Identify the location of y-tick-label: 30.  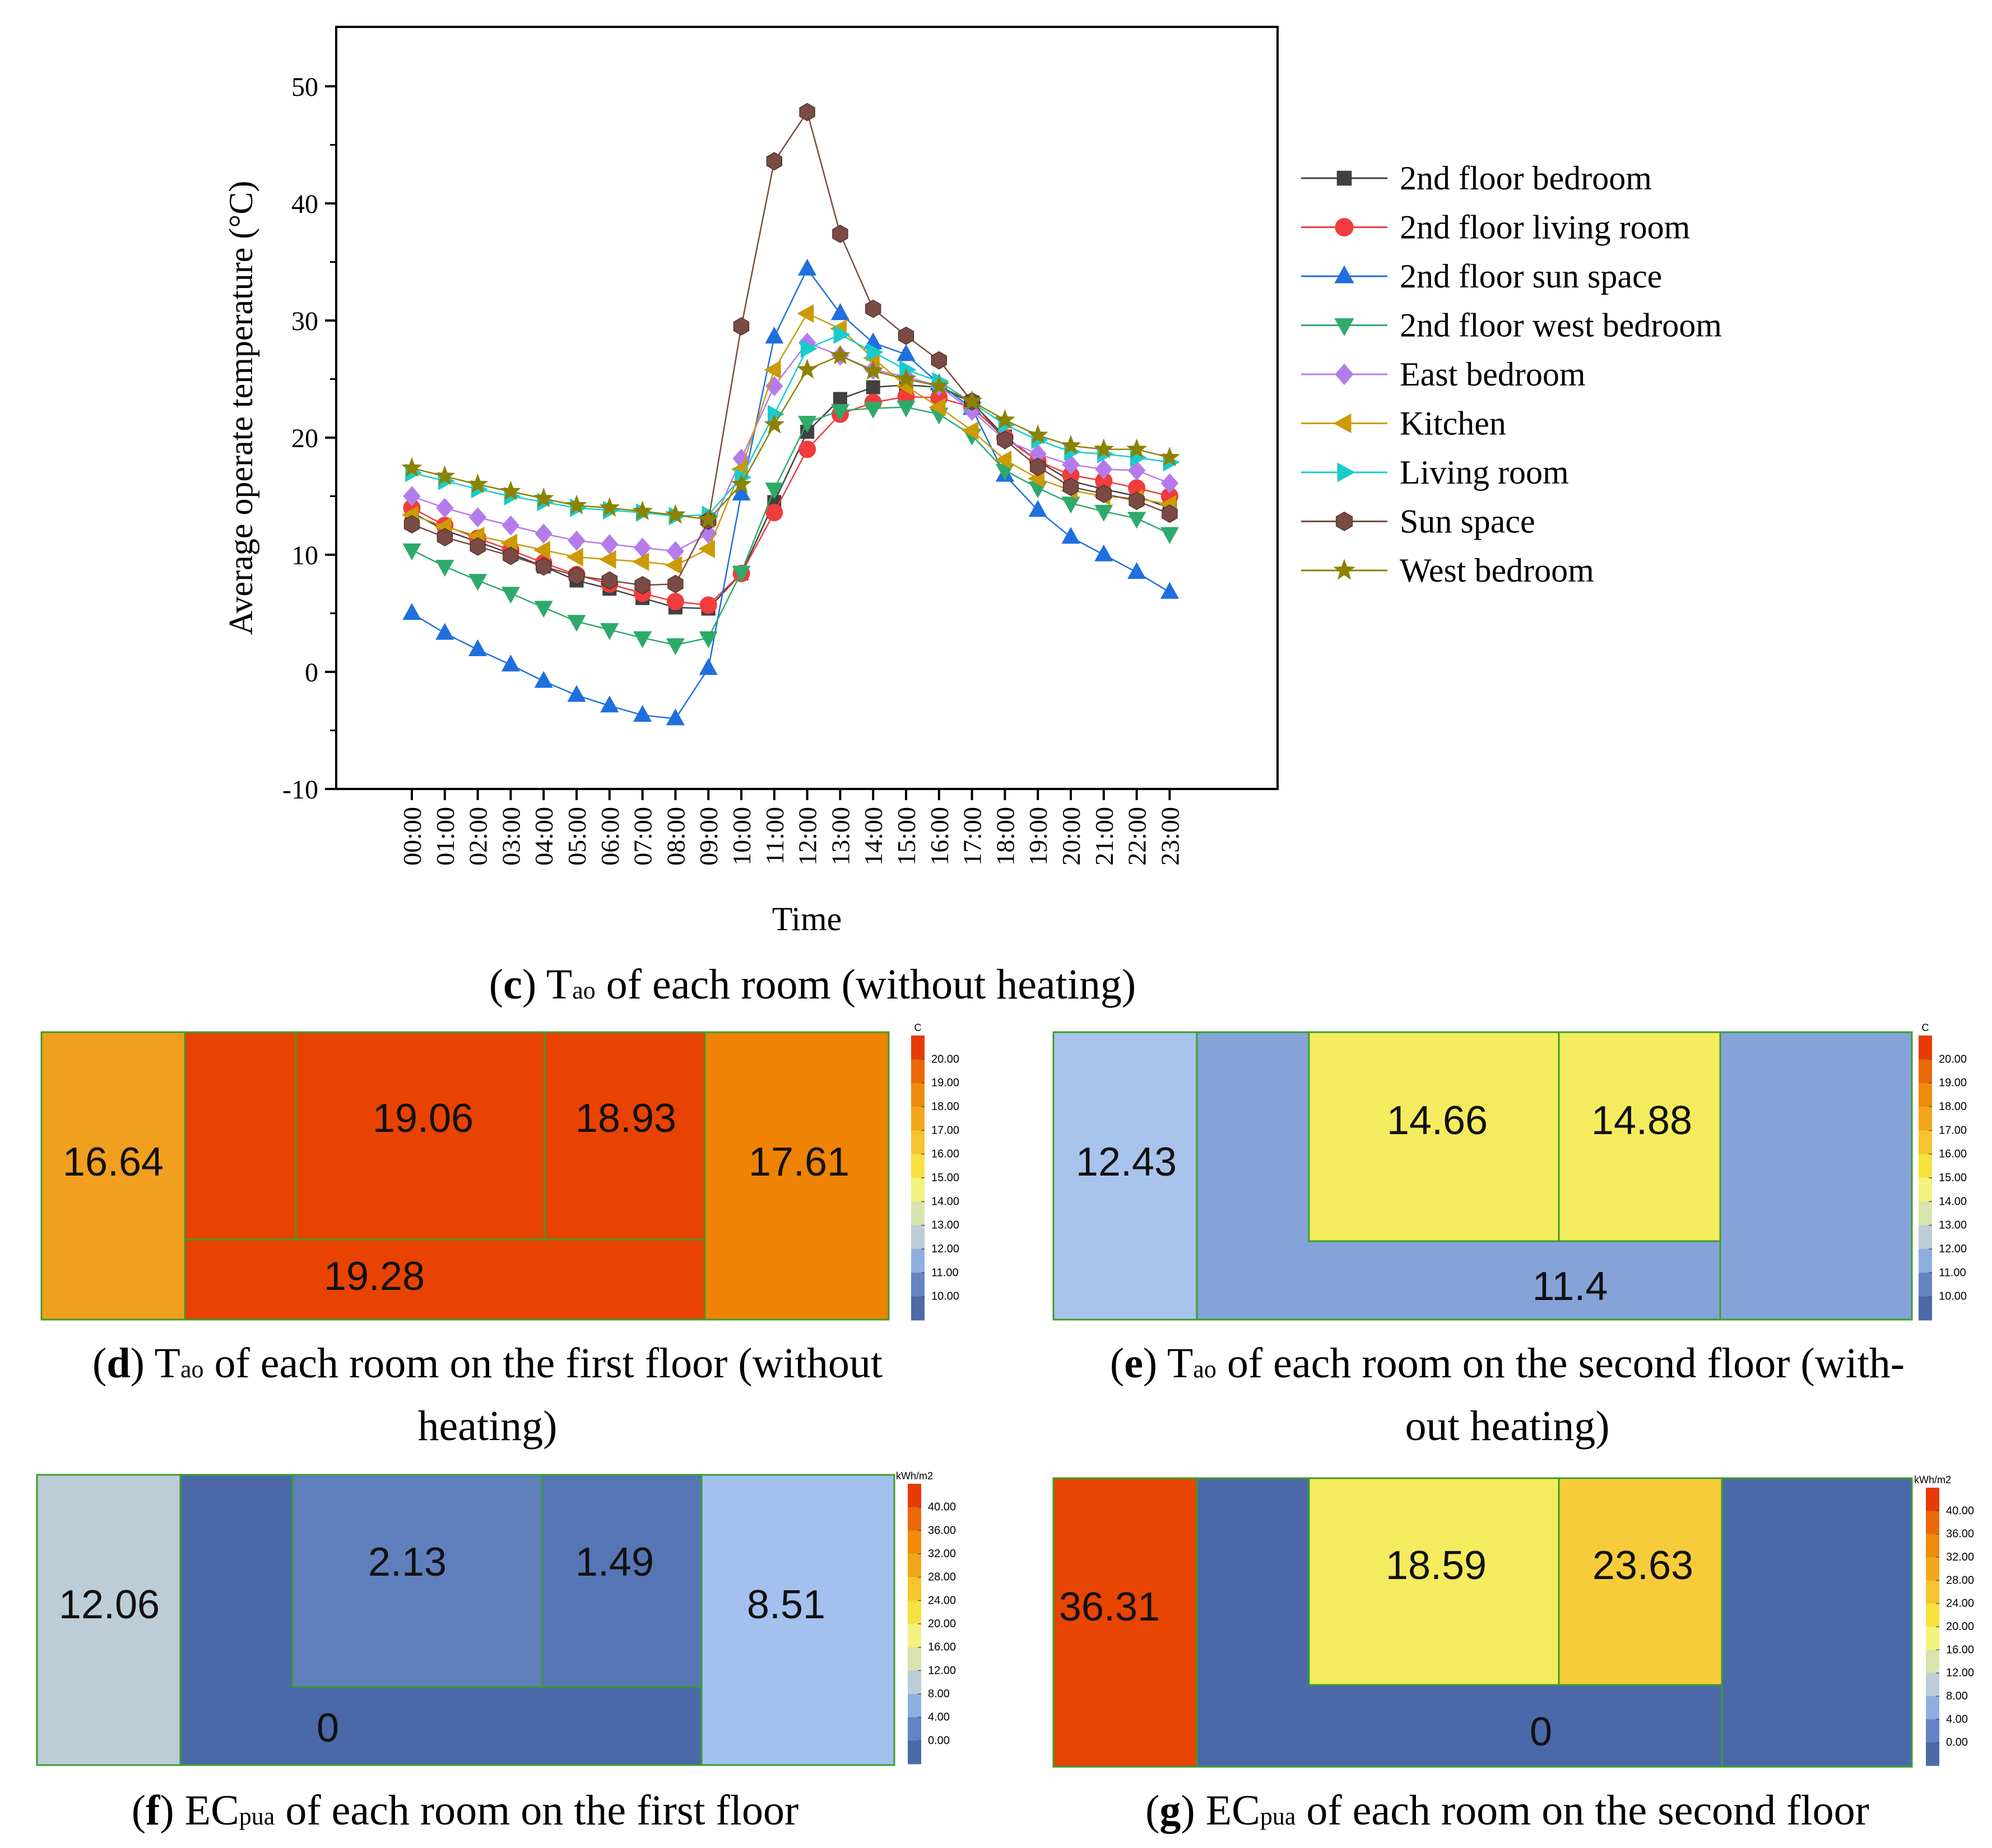
(304, 321).